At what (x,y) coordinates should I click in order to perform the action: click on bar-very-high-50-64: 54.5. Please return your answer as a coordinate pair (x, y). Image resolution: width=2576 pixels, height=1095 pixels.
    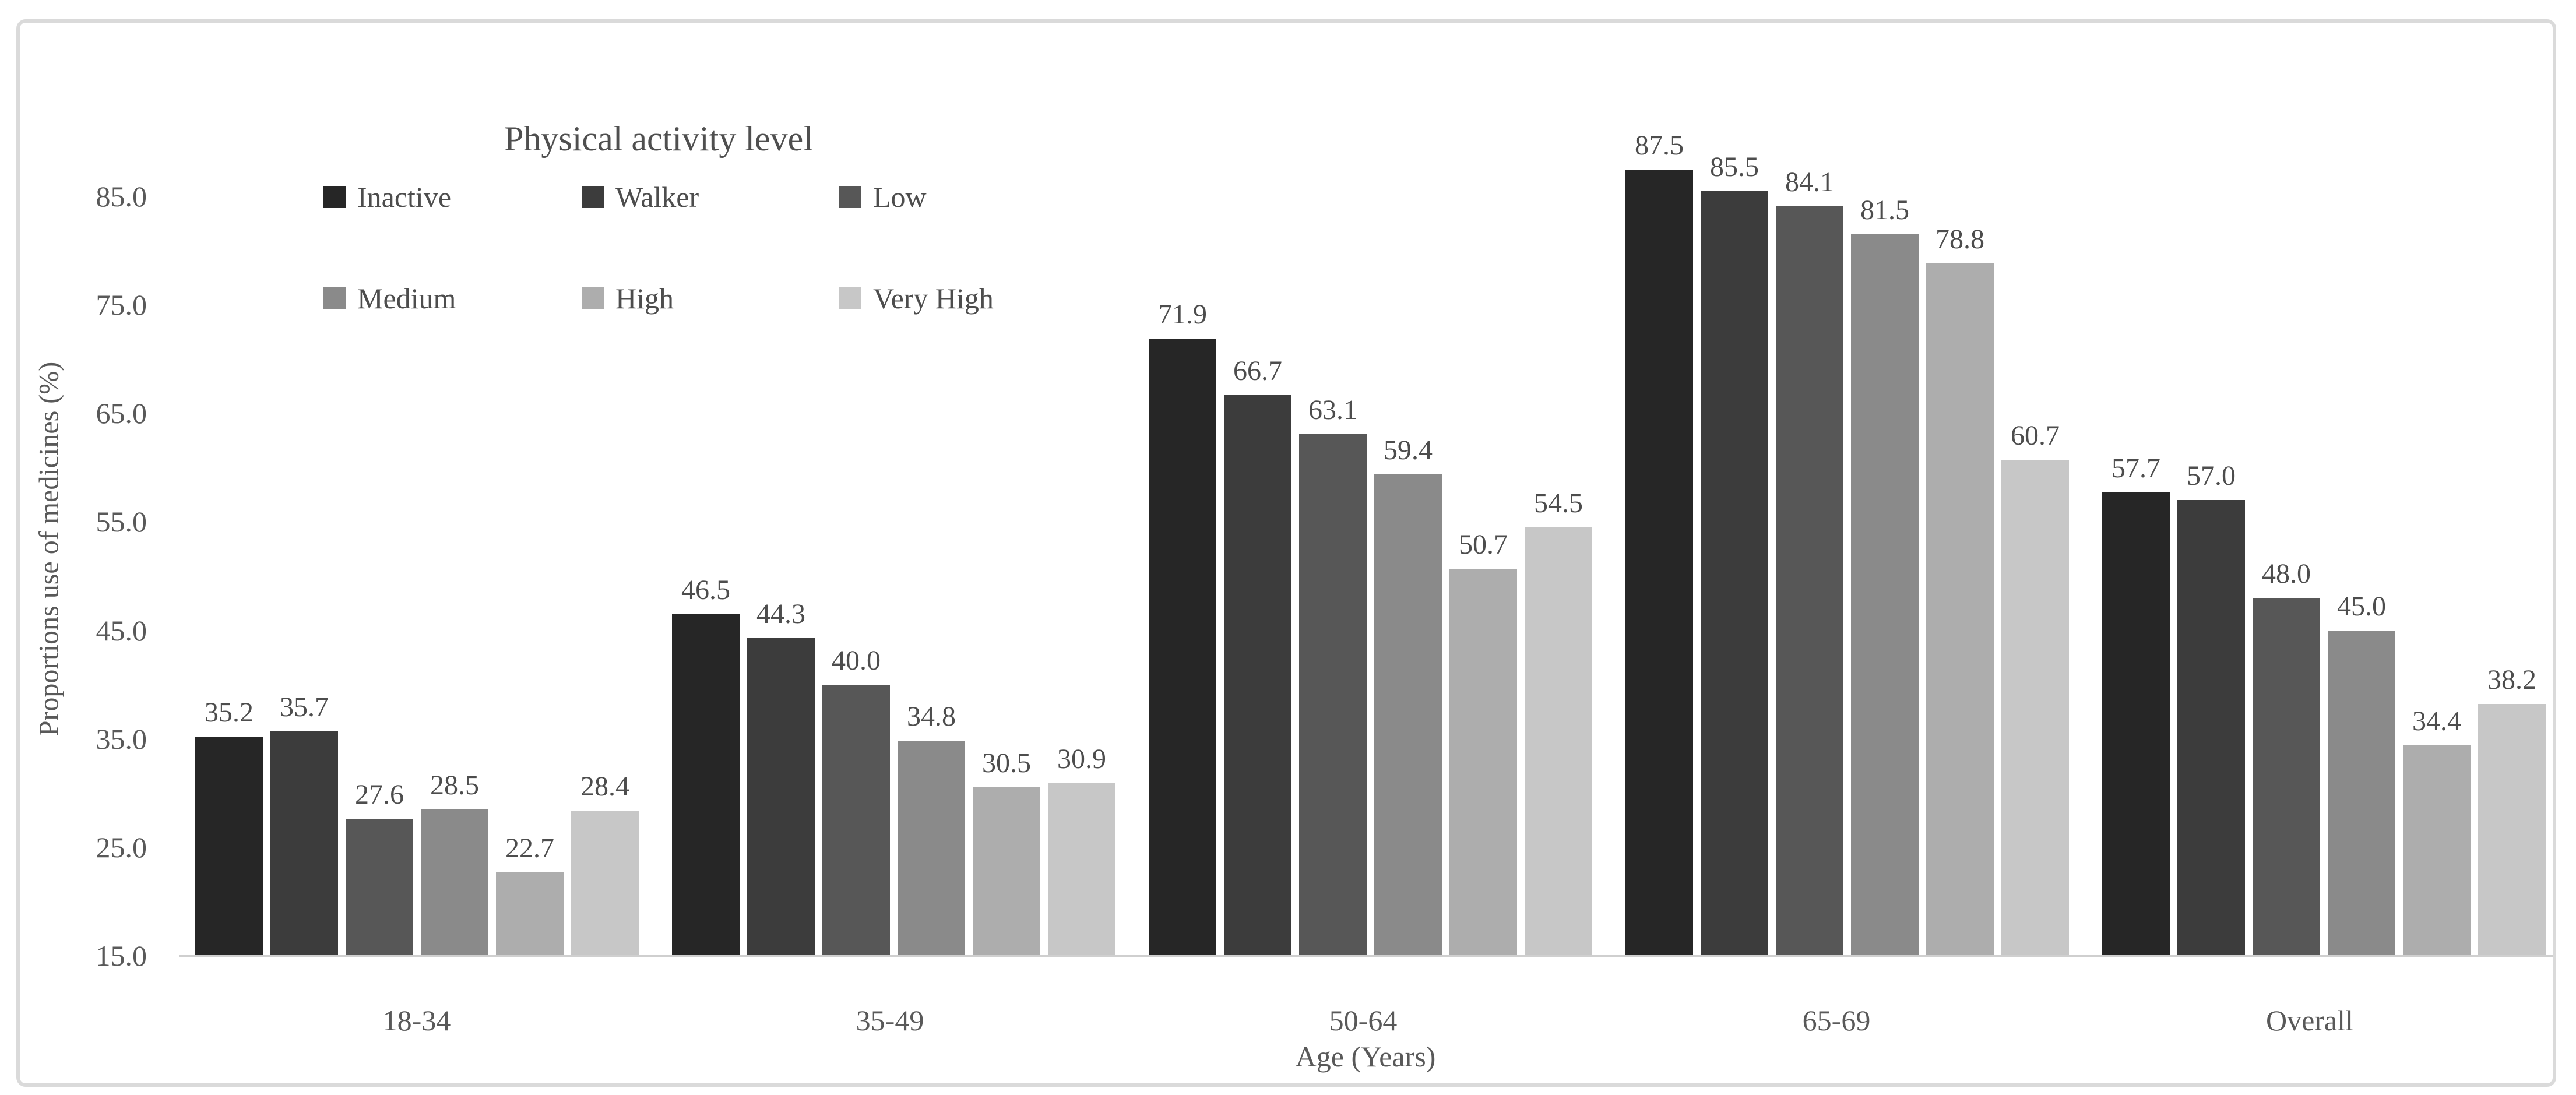
    Looking at the image, I should click on (1559, 722).